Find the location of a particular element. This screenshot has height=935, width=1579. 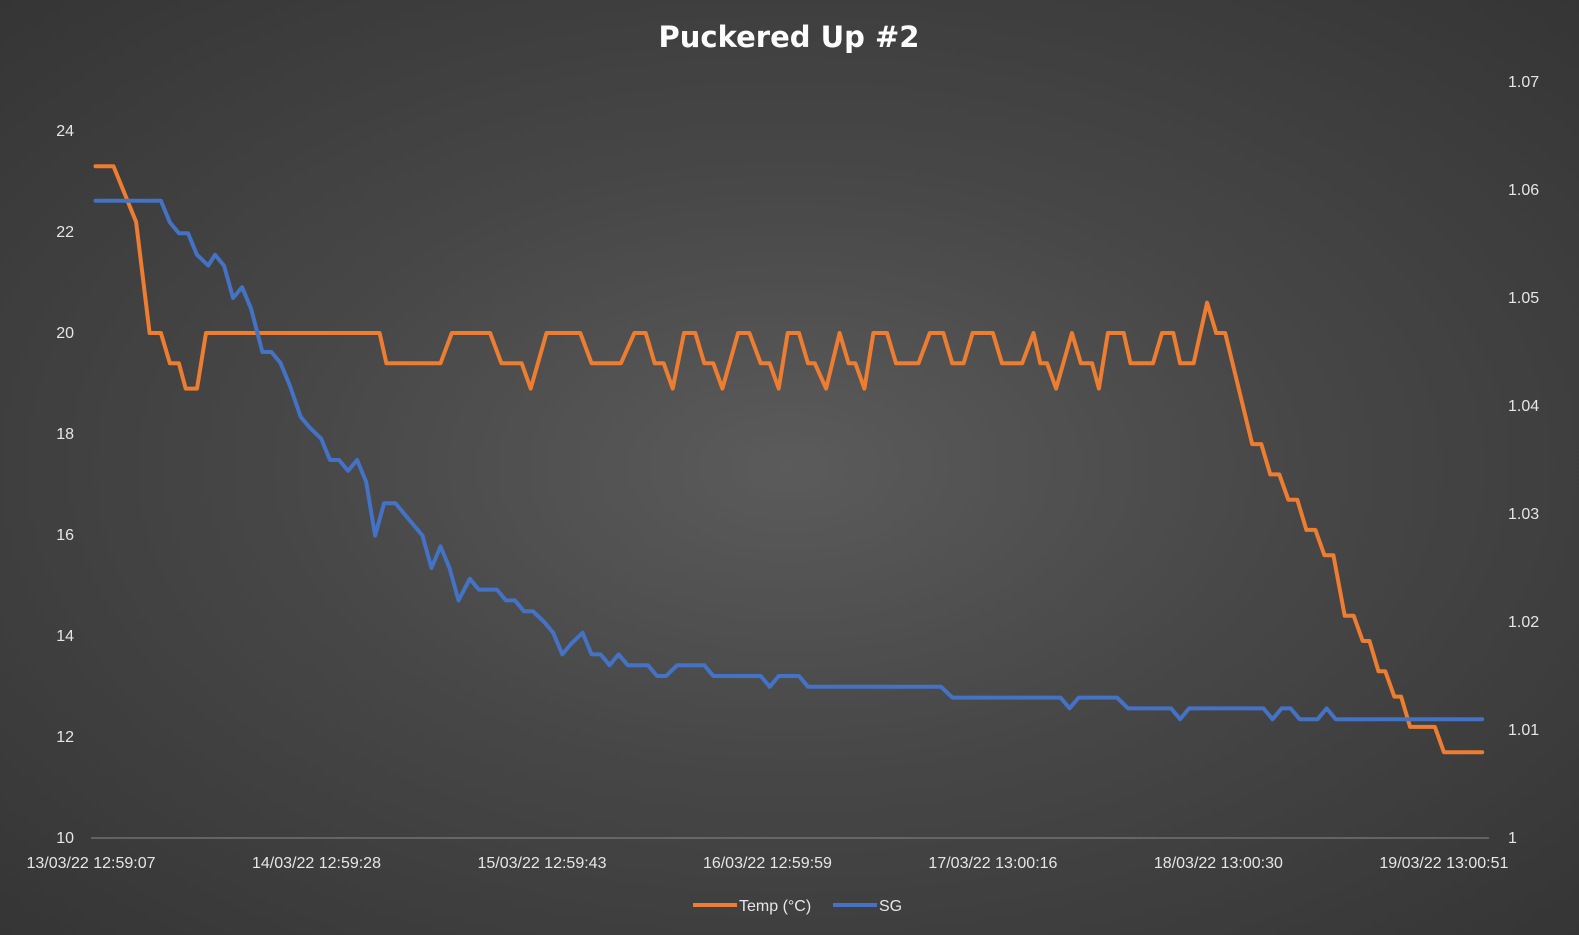

legend-label: SG is located at coordinates (890, 906).